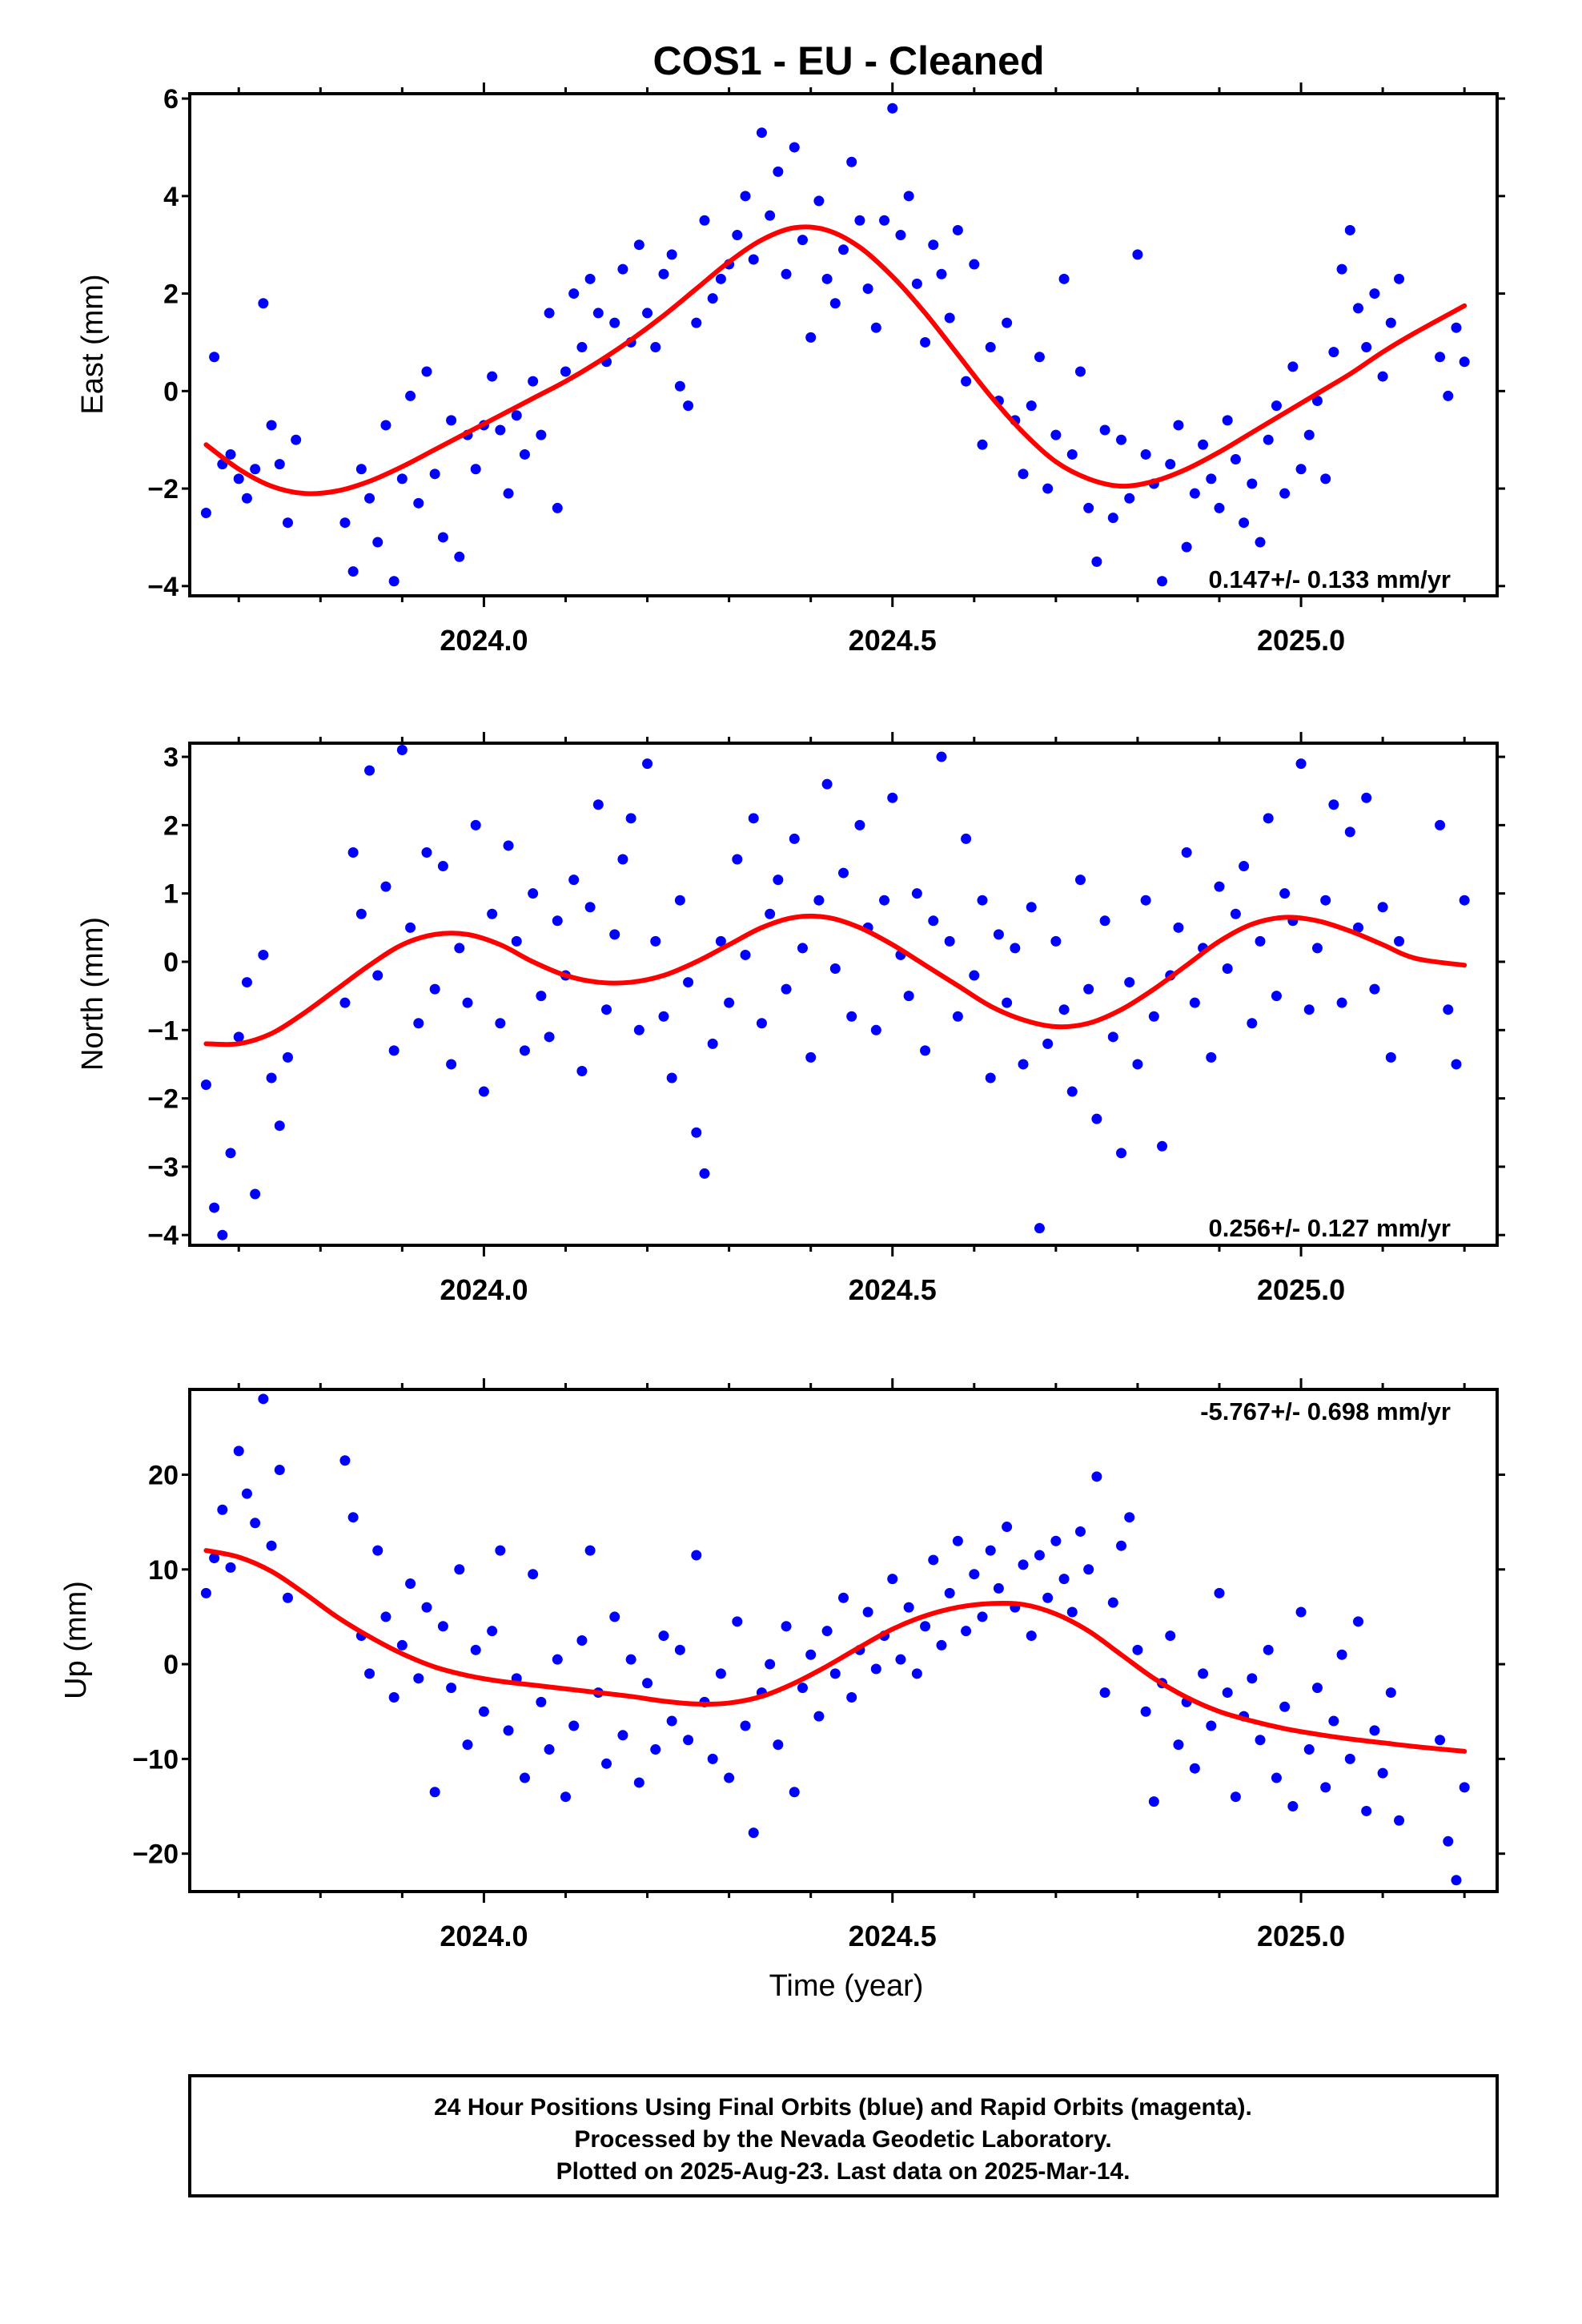 The image size is (1582, 2324). What do you see at coordinates (171, 99) in the screenshot?
I see `y-tick-label: 6` at bounding box center [171, 99].